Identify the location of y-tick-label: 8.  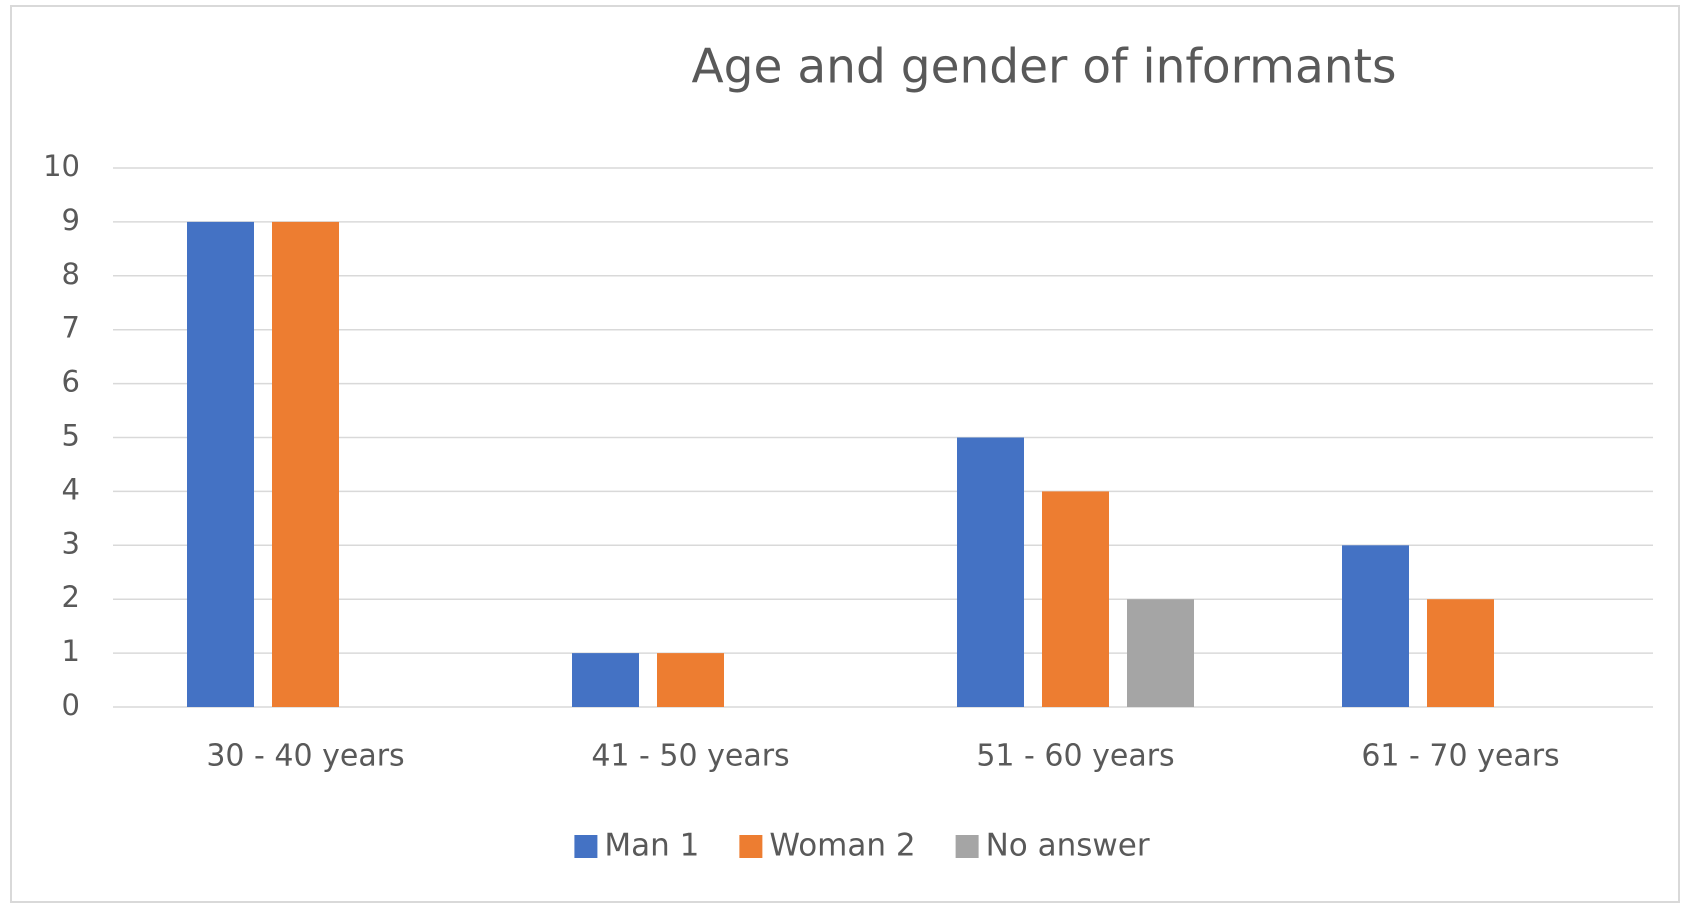
(71, 274).